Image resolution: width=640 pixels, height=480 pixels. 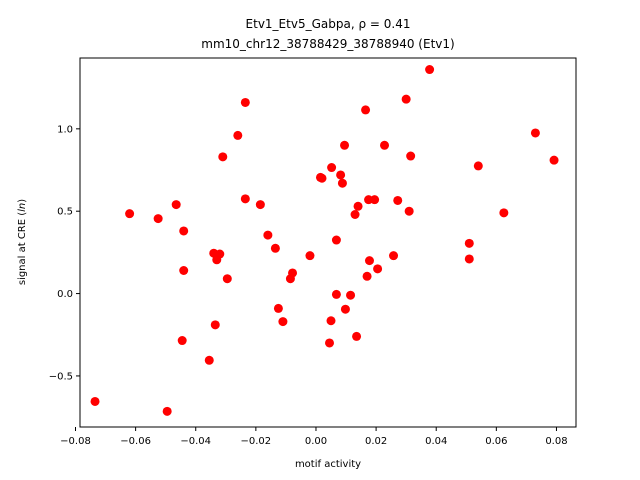 What do you see at coordinates (195, 441) in the screenshot?
I see `x-tick-label: −0.04` at bounding box center [195, 441].